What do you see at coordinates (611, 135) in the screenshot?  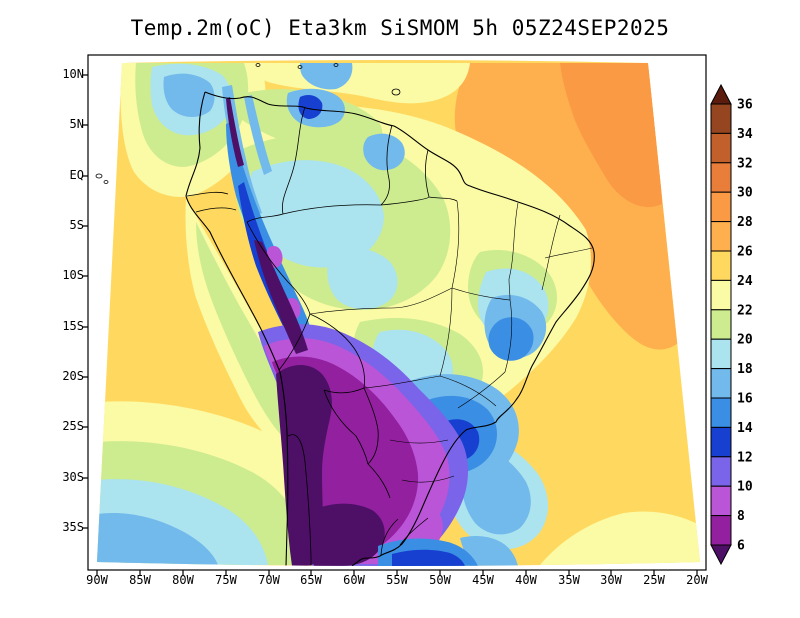 I see `region-28-30C-atlantic-core` at bounding box center [611, 135].